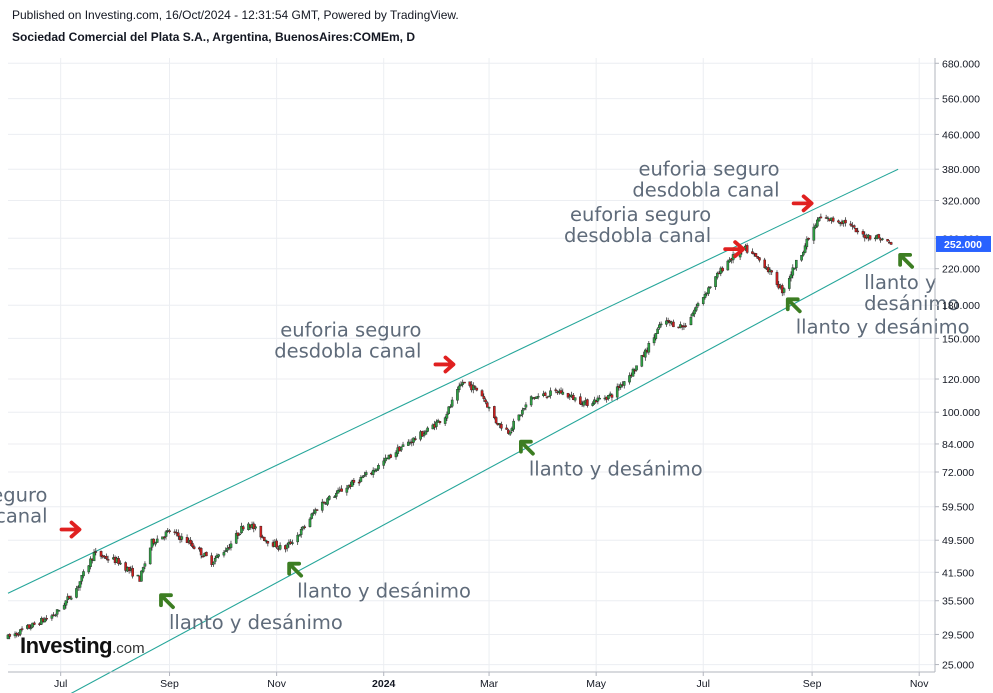 The image size is (993, 693). What do you see at coordinates (596, 684) in the screenshot?
I see `x-tick-label: May` at bounding box center [596, 684].